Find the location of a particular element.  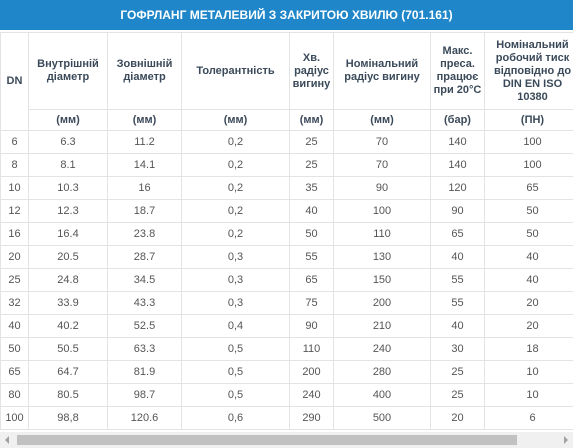

cell: 120.6 is located at coordinates (144, 418).